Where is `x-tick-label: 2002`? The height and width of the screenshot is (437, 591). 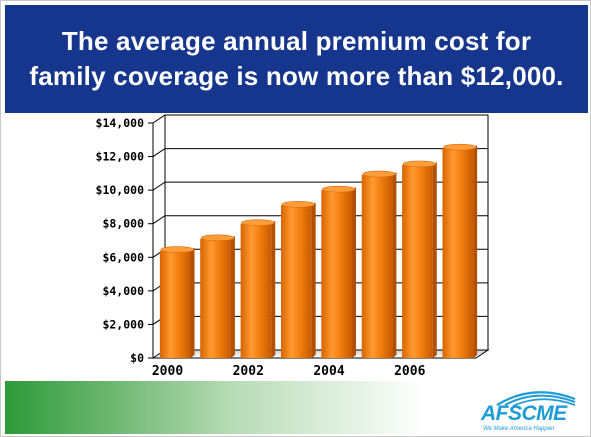
x-tick-label: 2002 is located at coordinates (248, 371).